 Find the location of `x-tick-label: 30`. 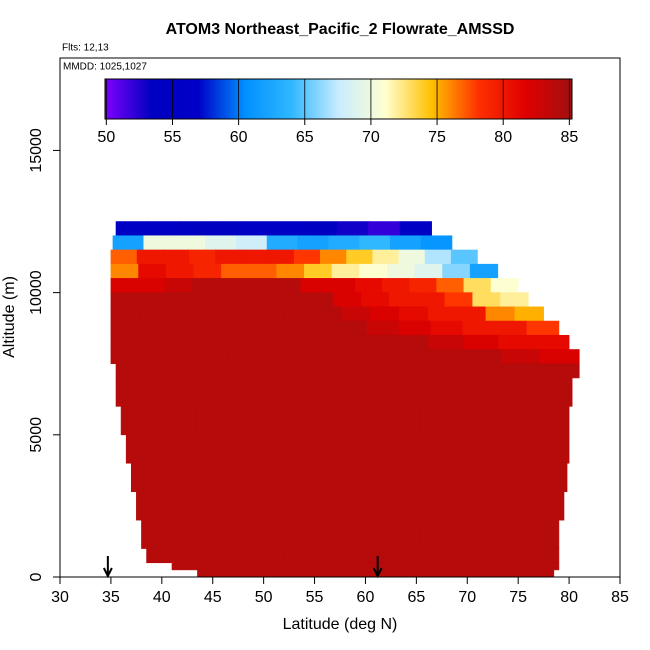

x-tick-label: 30 is located at coordinates (60, 597).